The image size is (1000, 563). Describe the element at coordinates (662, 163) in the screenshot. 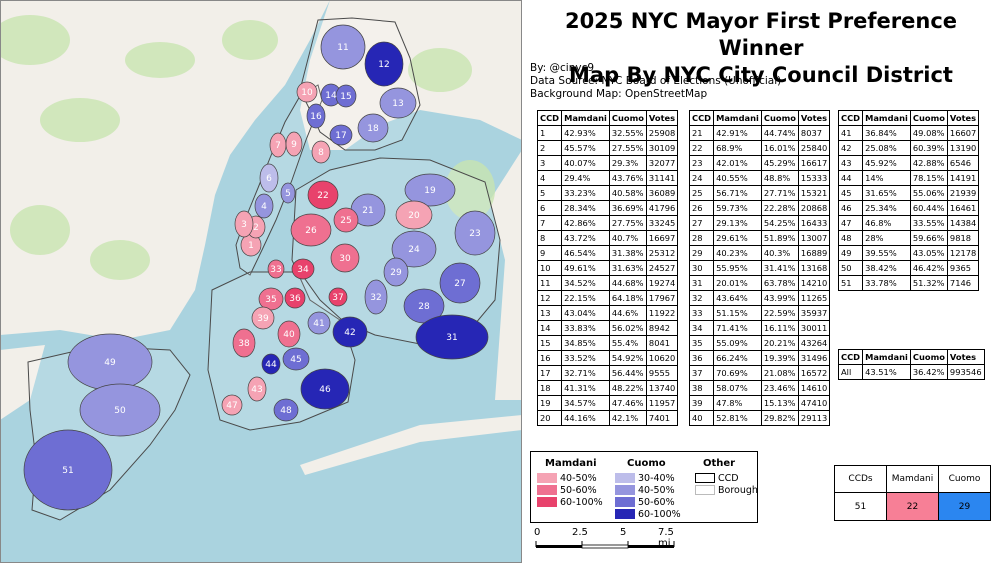

I see `table-cell: 32077` at that location.